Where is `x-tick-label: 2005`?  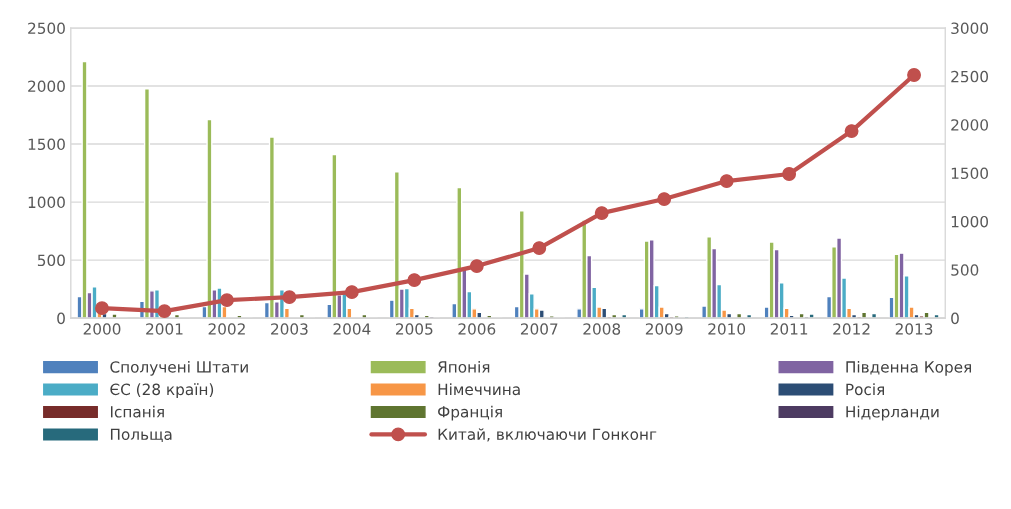 x-tick-label: 2005 is located at coordinates (414, 329).